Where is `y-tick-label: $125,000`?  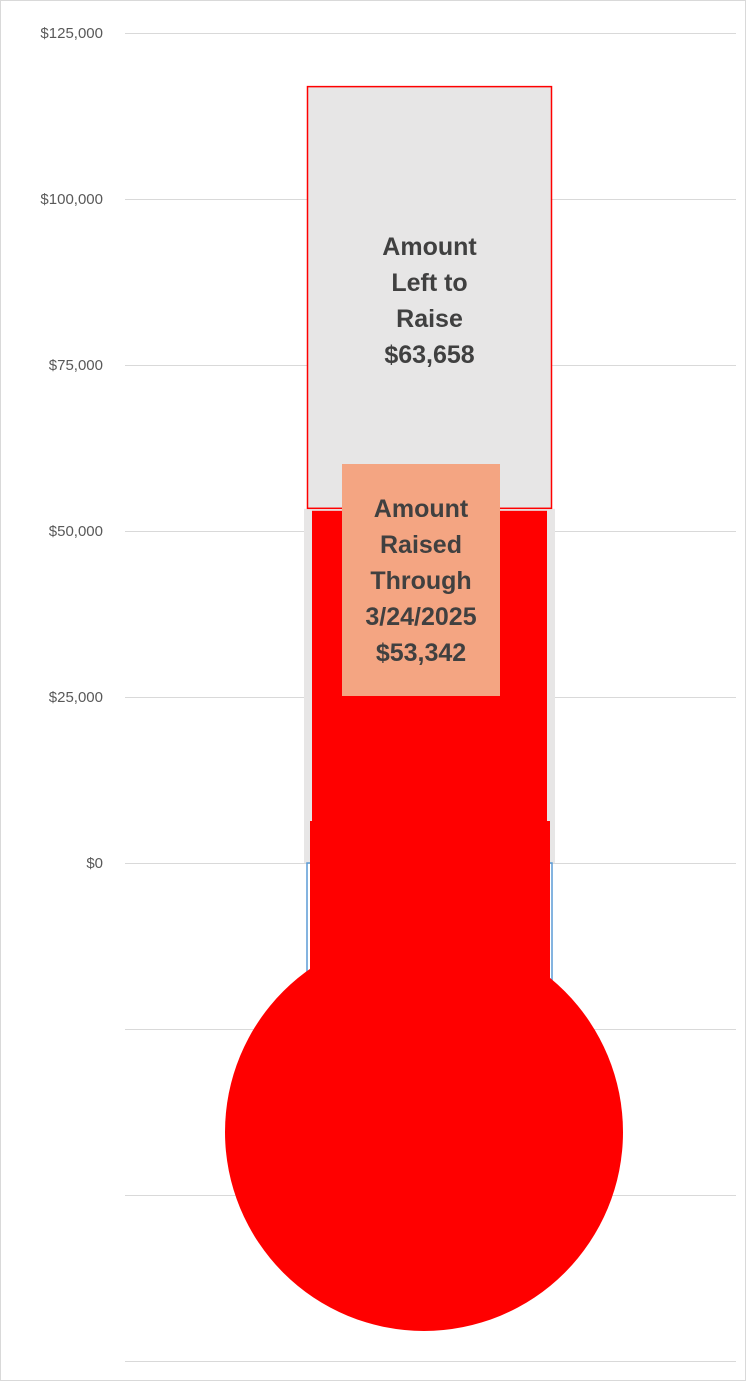 y-tick-label: $125,000 is located at coordinates (71, 33).